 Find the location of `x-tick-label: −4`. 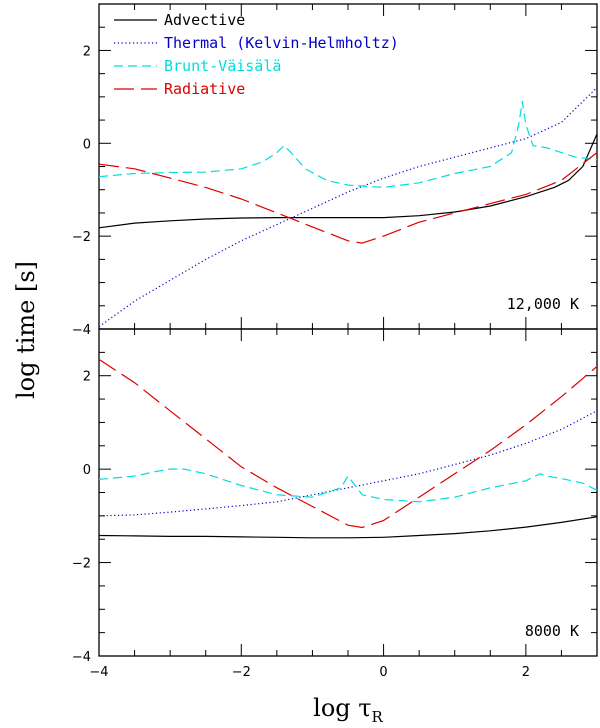

x-tick-label: −4 is located at coordinates (98, 672).